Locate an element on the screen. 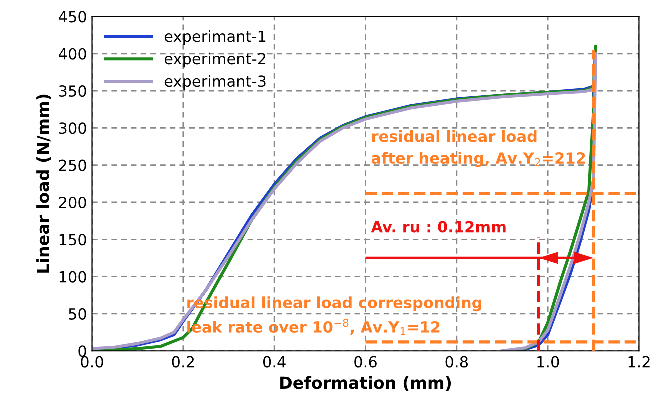 Image resolution: width=659 pixels, height=418 pixels. legend-label: experiment-2 is located at coordinates (215, 60).